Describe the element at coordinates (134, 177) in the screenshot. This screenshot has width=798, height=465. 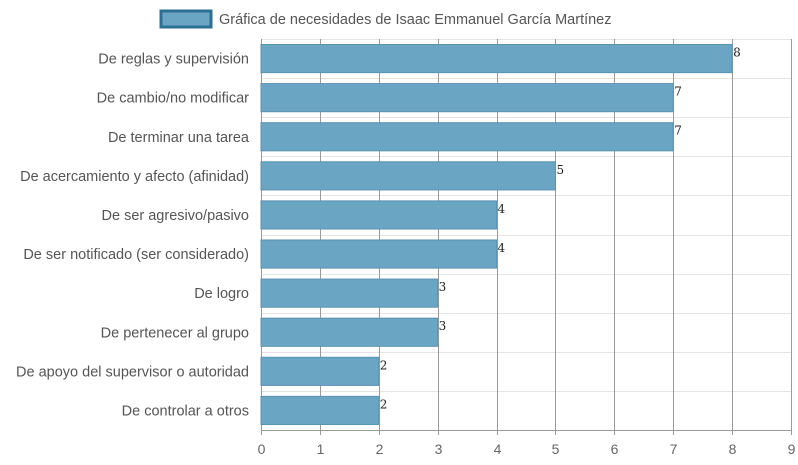
I see `category-label: De acercamiento y afecto (afinidad)` at that location.